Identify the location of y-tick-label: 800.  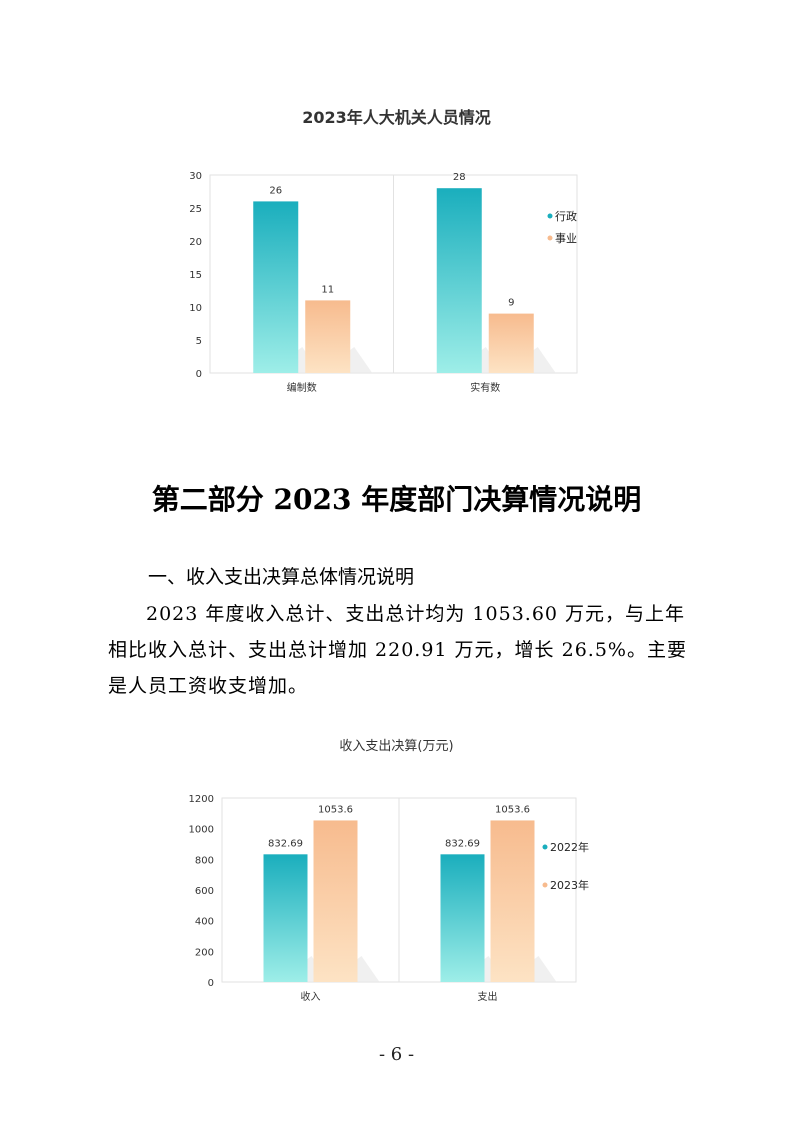
(204, 860).